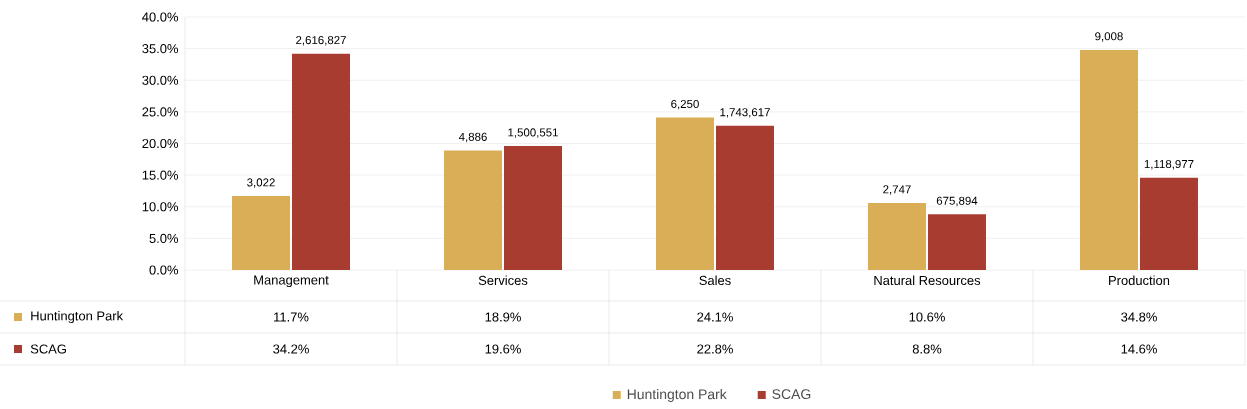  Describe the element at coordinates (77, 317) in the screenshot. I see `legend-label: Huntington Park` at that location.